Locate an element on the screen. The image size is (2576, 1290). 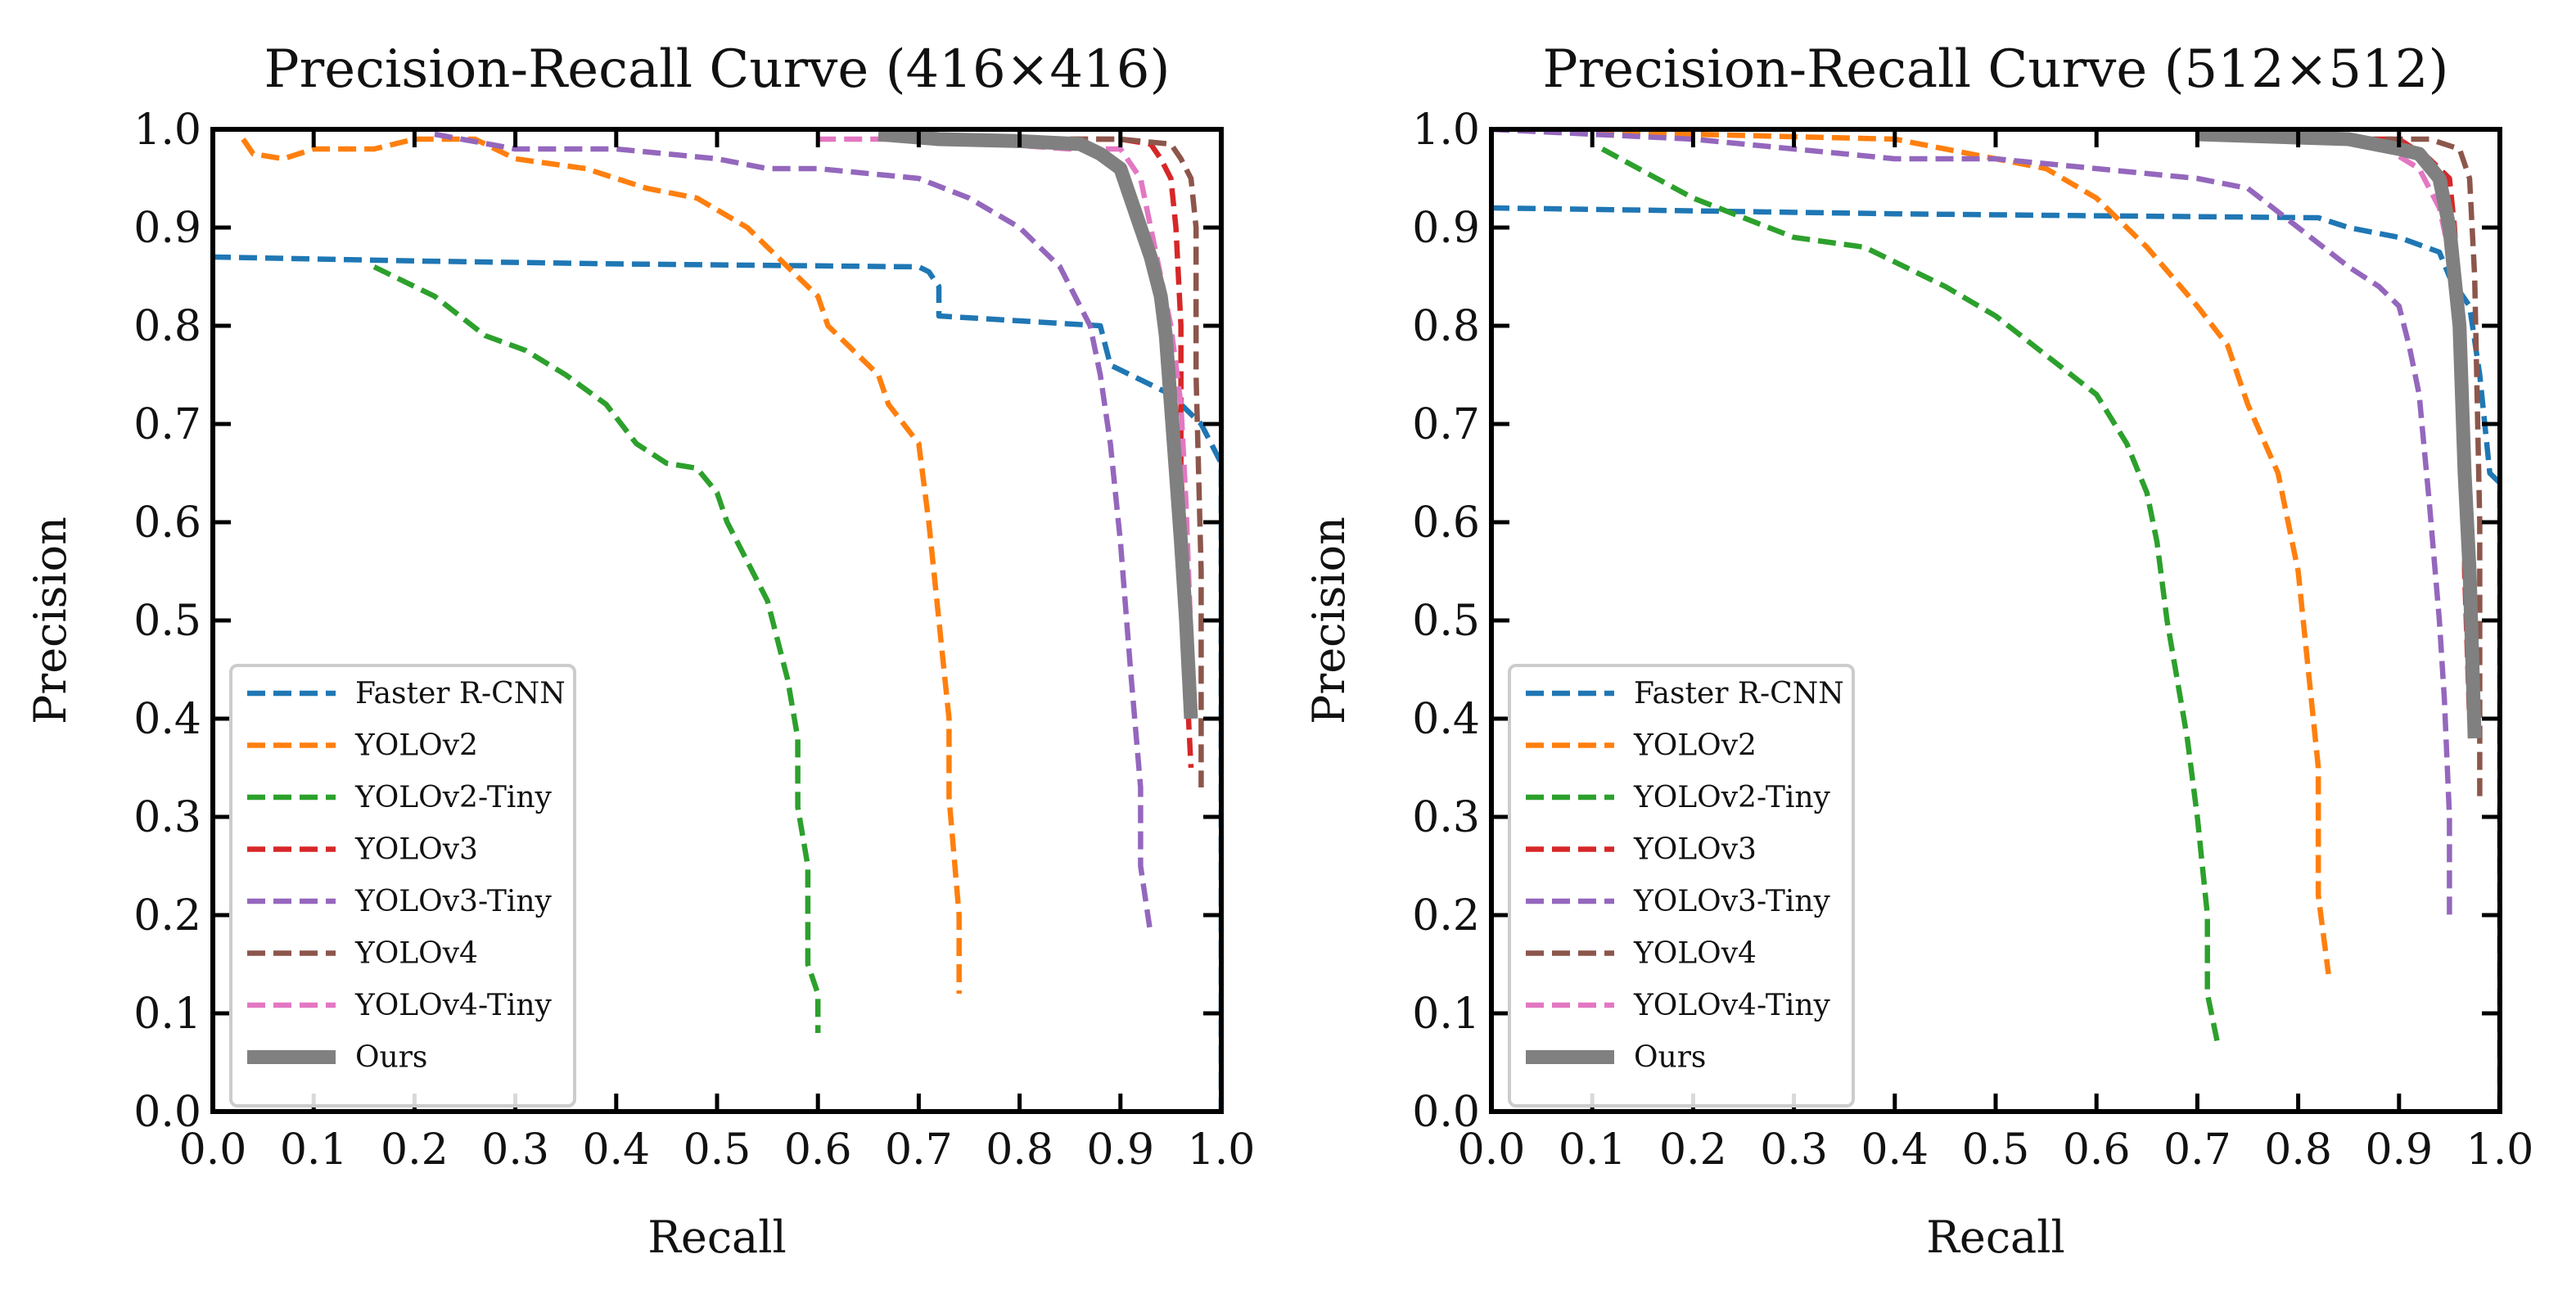
series-line-yolov3 is located at coordinates (1132, 453).